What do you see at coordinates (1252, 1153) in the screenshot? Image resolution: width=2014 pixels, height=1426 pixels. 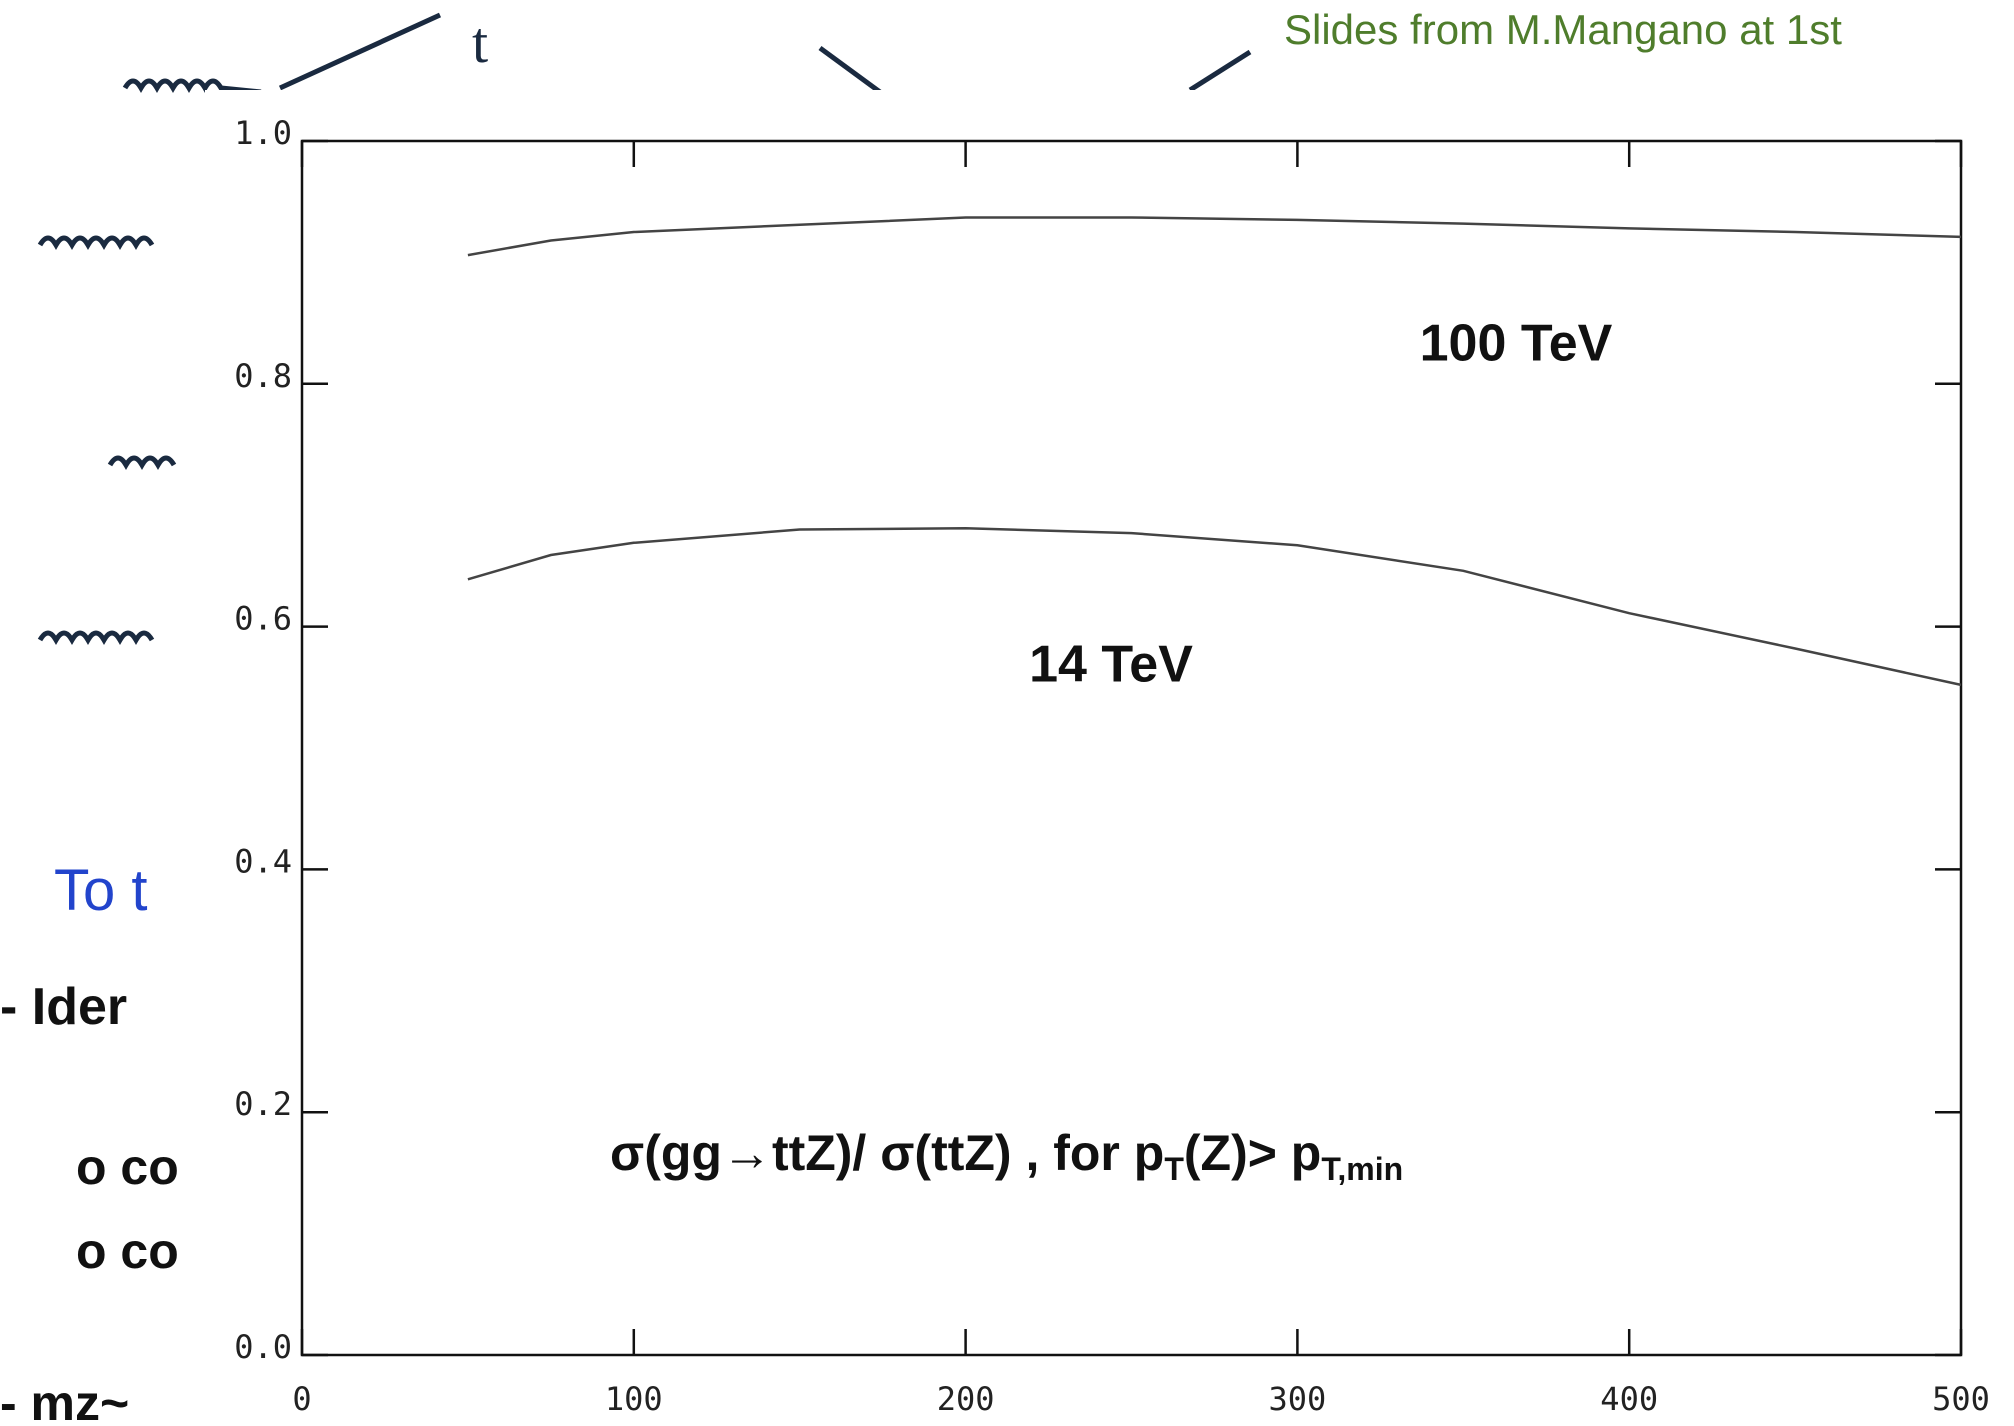 I see `annotation-part: (Z)> p` at bounding box center [1252, 1153].